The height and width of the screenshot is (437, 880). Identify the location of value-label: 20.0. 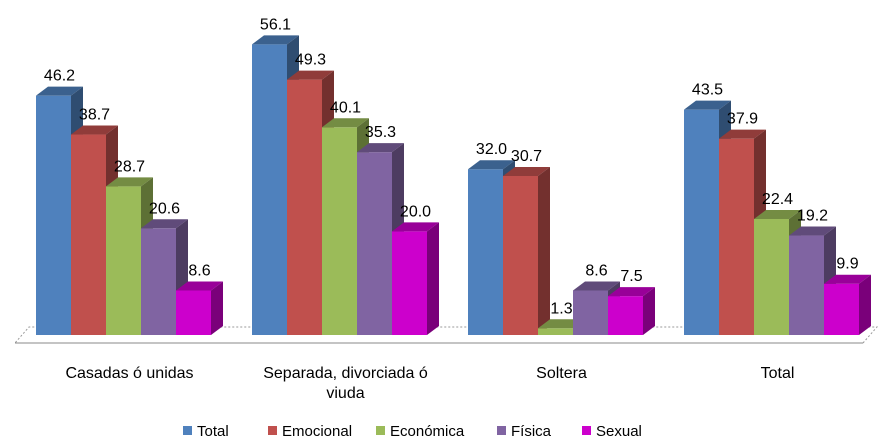
(415, 211).